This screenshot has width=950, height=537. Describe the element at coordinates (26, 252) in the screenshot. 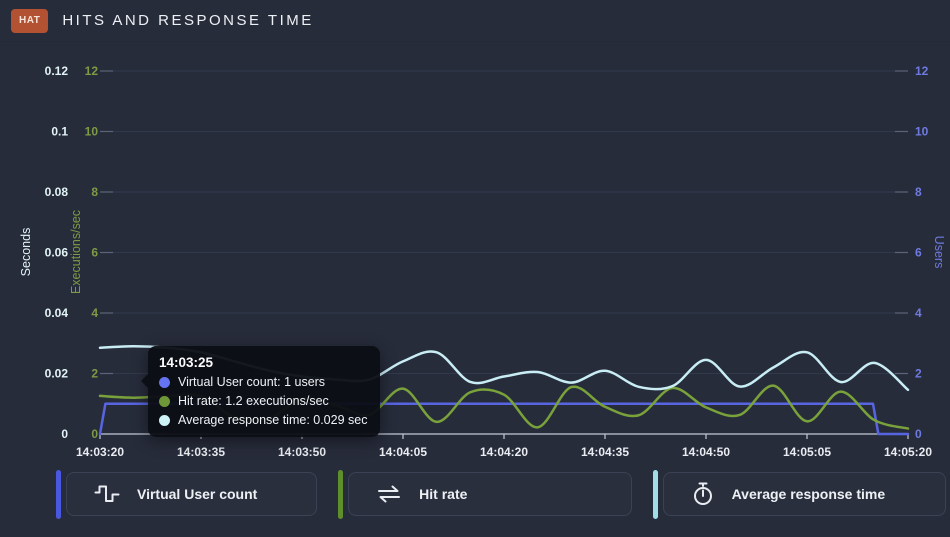

I see `seconds-axis-title: Seconds` at that location.